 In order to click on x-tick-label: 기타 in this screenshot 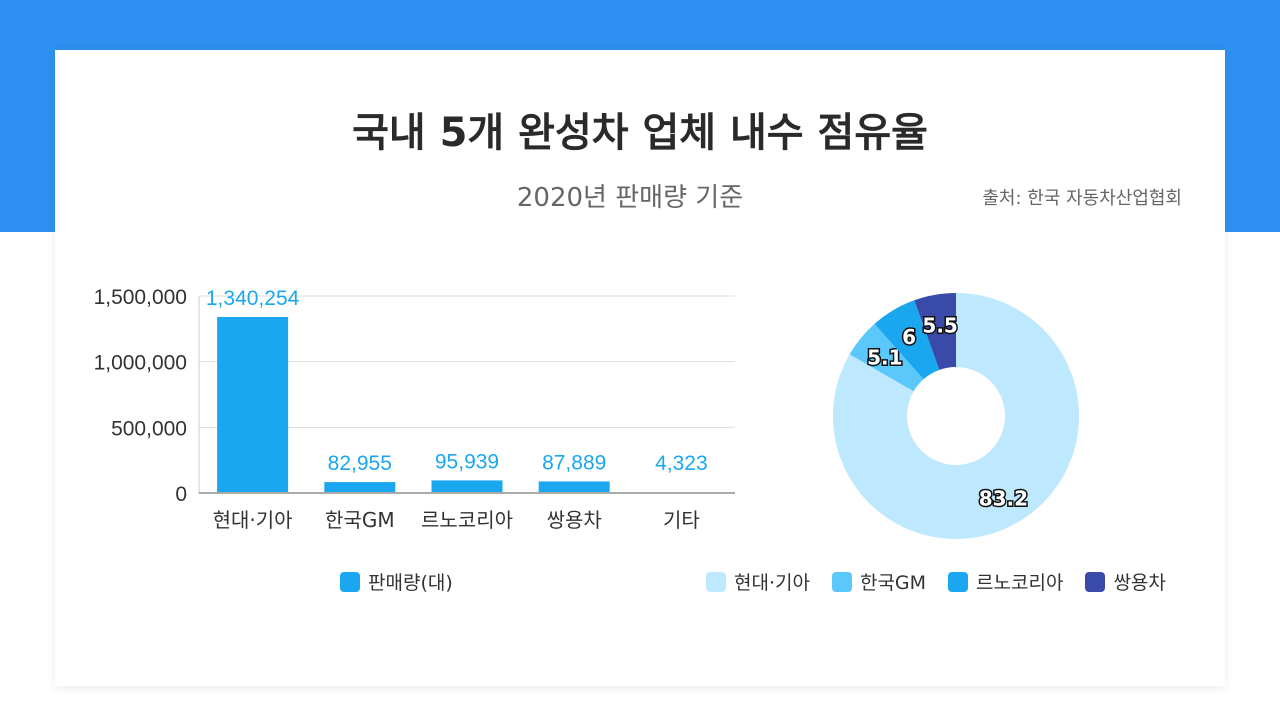, I will do `click(681, 520)`.